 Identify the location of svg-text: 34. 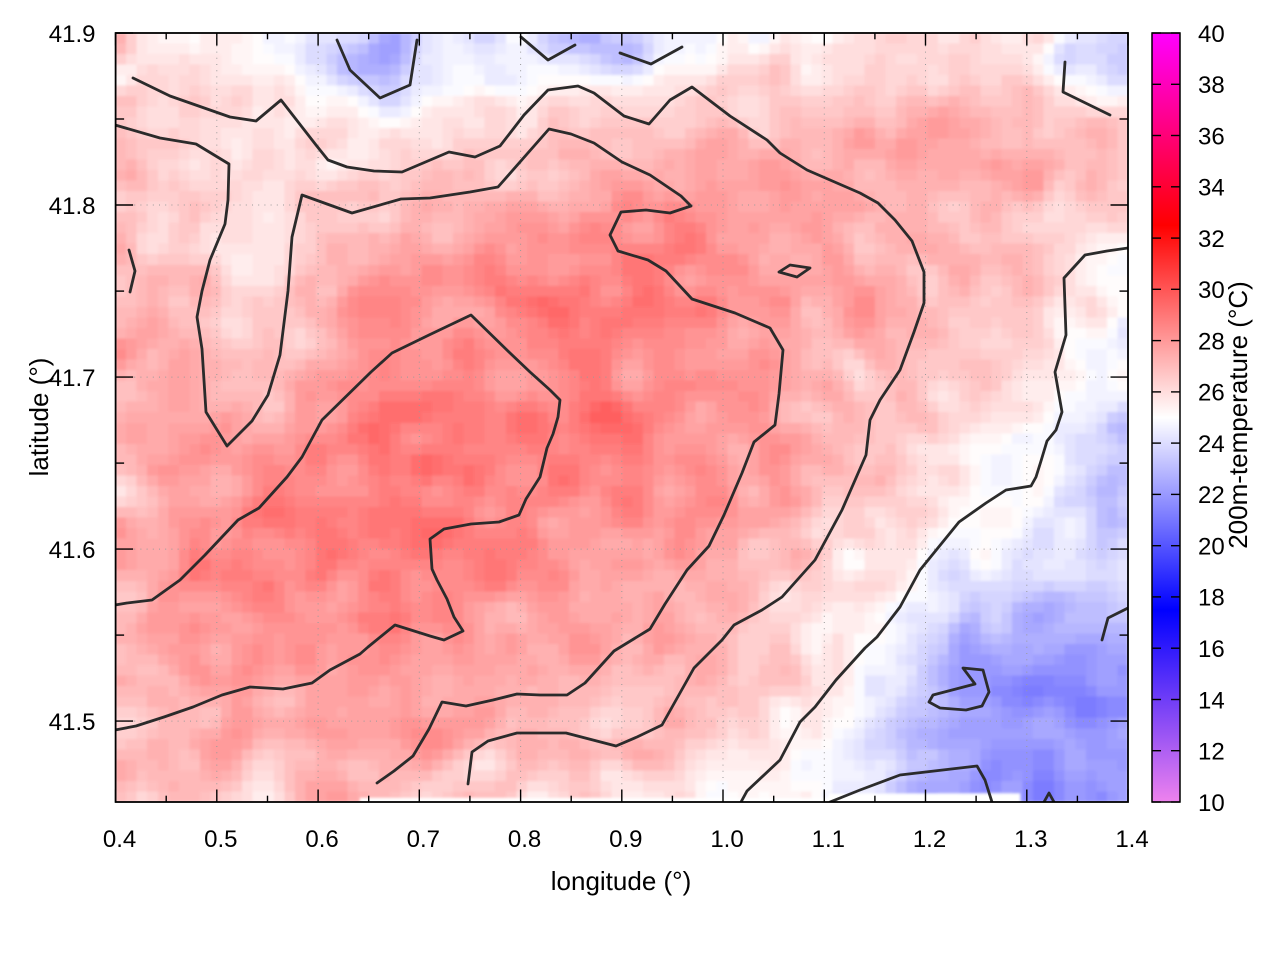
(1211, 188).